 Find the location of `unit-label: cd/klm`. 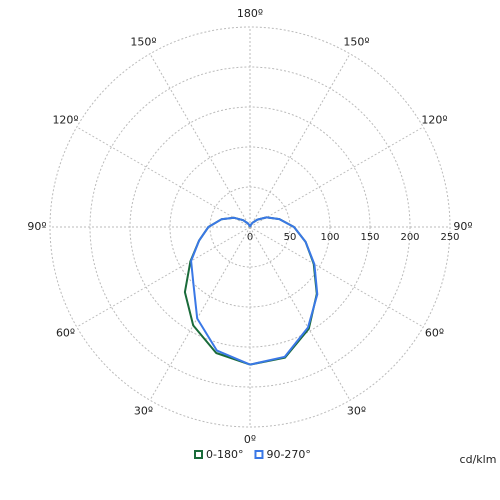

unit-label: cd/klm is located at coordinates (478, 459).